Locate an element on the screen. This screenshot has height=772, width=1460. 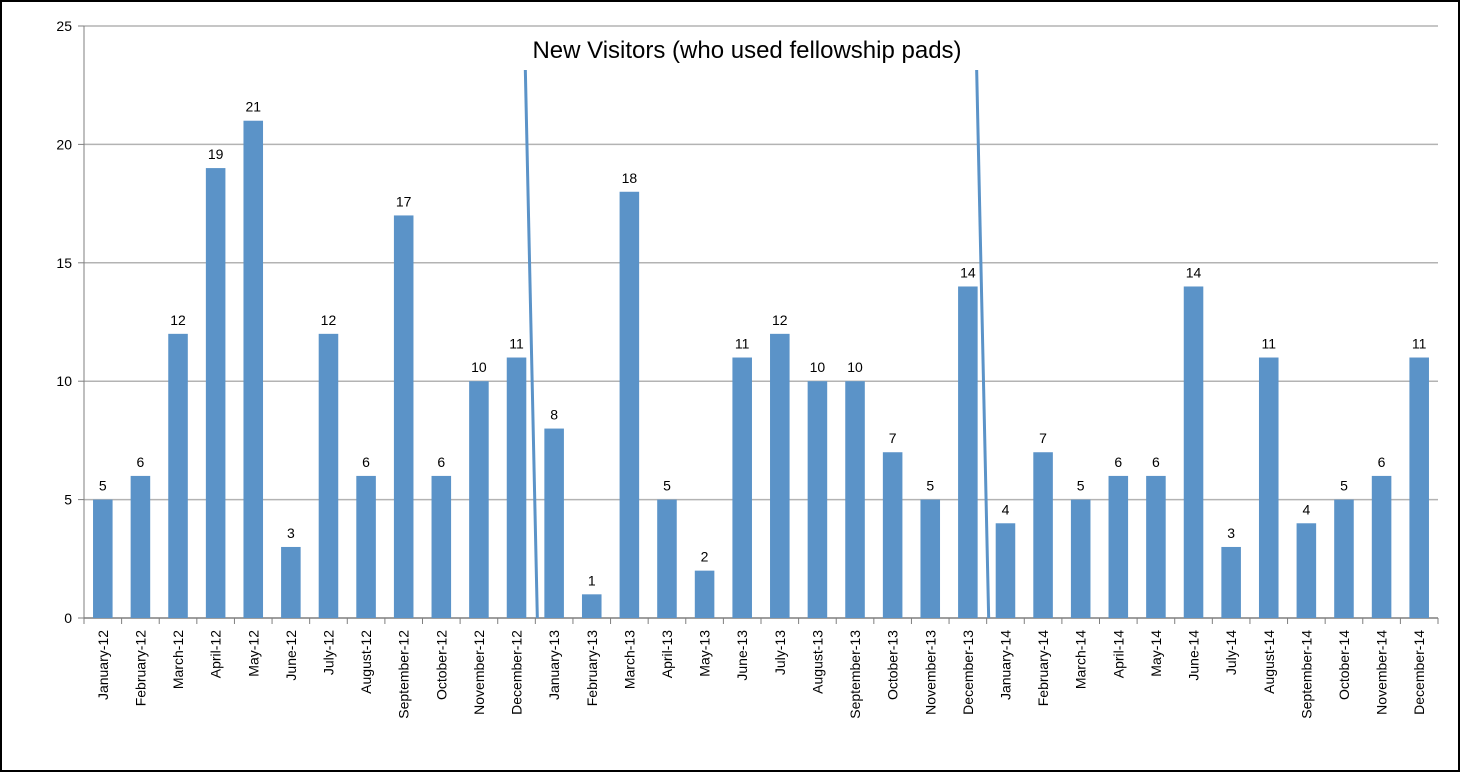
data-label: 19 is located at coordinates (216, 154).